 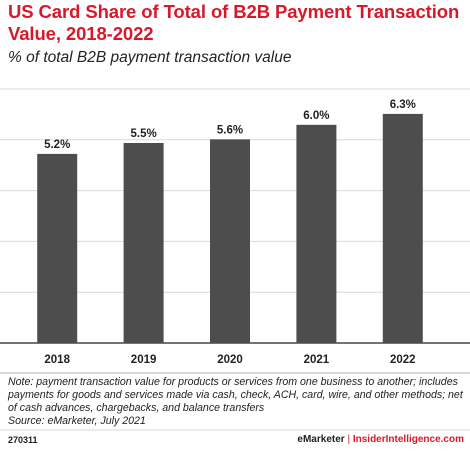 What do you see at coordinates (150, 57) in the screenshot?
I see `chart-subtitle: % of total B2B payment transaction value` at bounding box center [150, 57].